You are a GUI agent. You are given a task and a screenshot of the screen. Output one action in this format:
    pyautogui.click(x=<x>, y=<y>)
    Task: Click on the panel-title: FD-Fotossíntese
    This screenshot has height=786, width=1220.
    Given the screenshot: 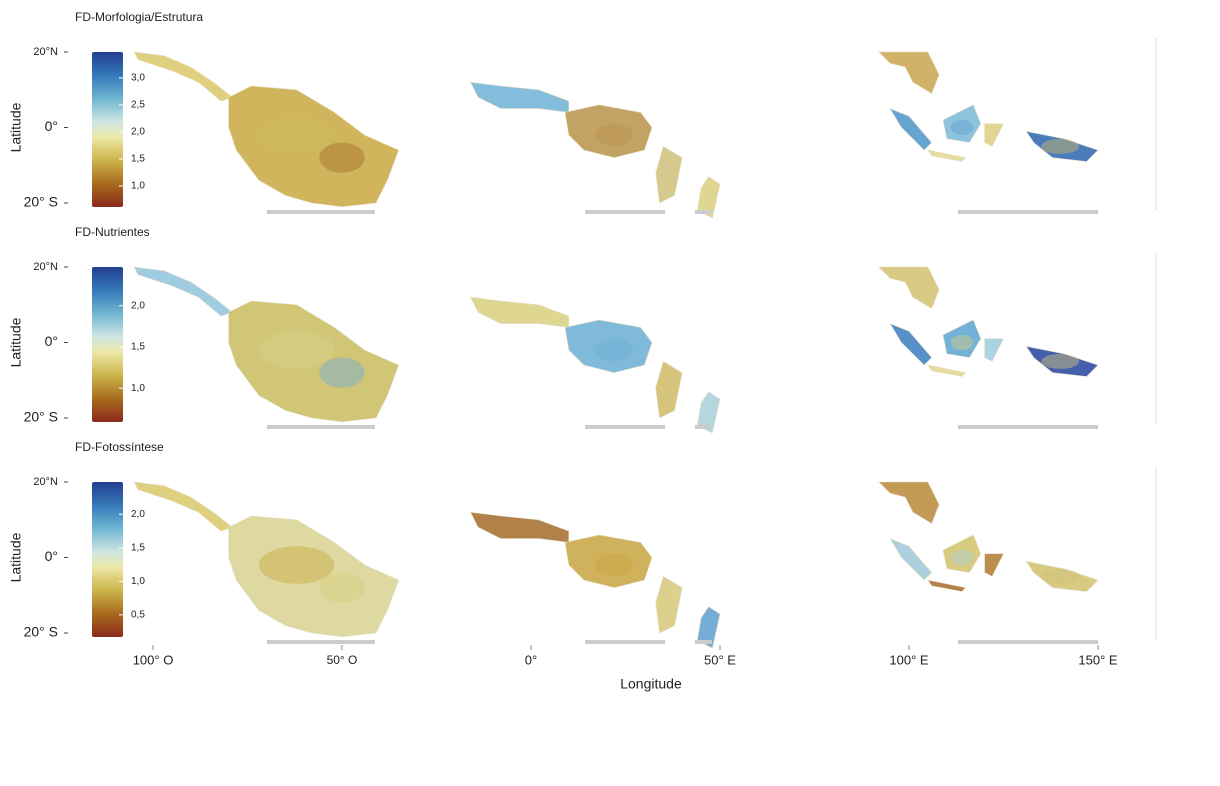 What is the action you would take?
    pyautogui.click(x=119, y=447)
    